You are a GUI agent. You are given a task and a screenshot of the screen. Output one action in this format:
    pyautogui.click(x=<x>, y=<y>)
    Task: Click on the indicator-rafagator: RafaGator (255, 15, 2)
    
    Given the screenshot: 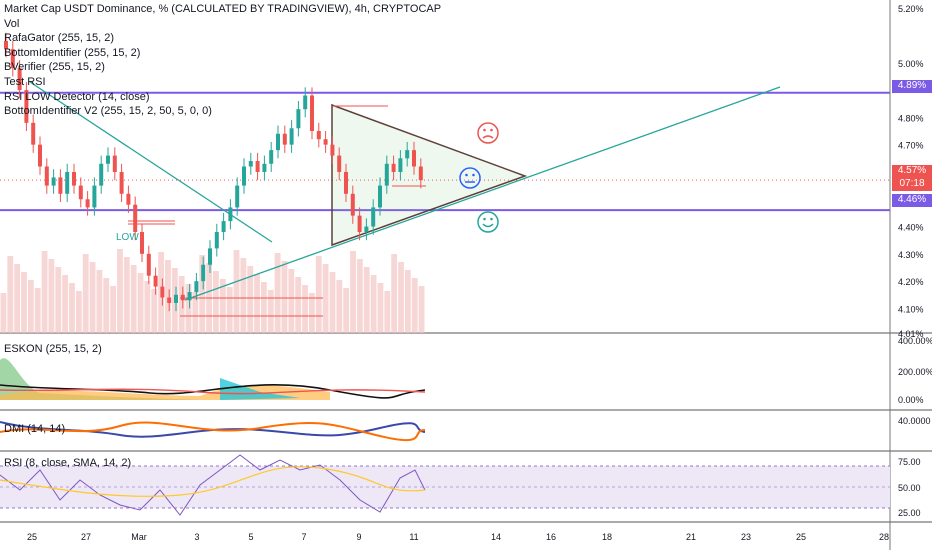 What is the action you would take?
    pyautogui.click(x=59, y=38)
    